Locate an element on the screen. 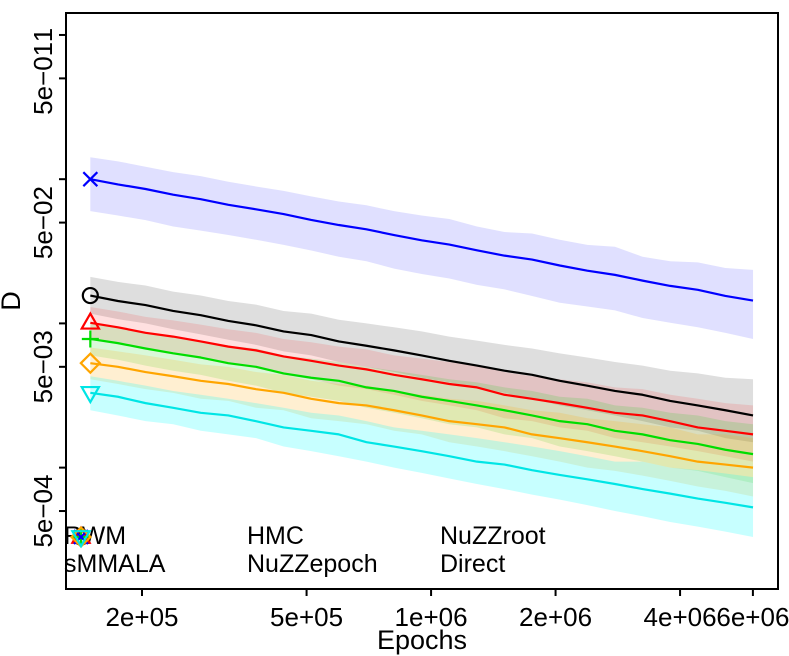 This screenshot has height=656, width=789. Direct-legend-marker is located at coordinates (81, 539).